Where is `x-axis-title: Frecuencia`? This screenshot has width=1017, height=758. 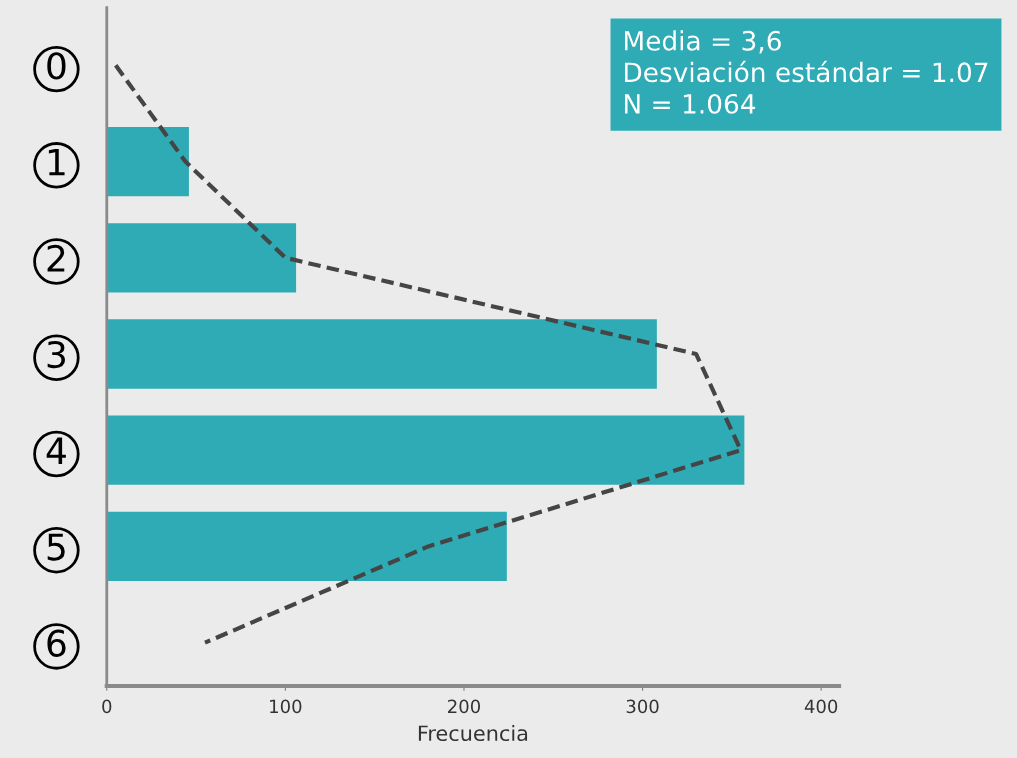 x-axis-title: Frecuencia is located at coordinates (473, 733).